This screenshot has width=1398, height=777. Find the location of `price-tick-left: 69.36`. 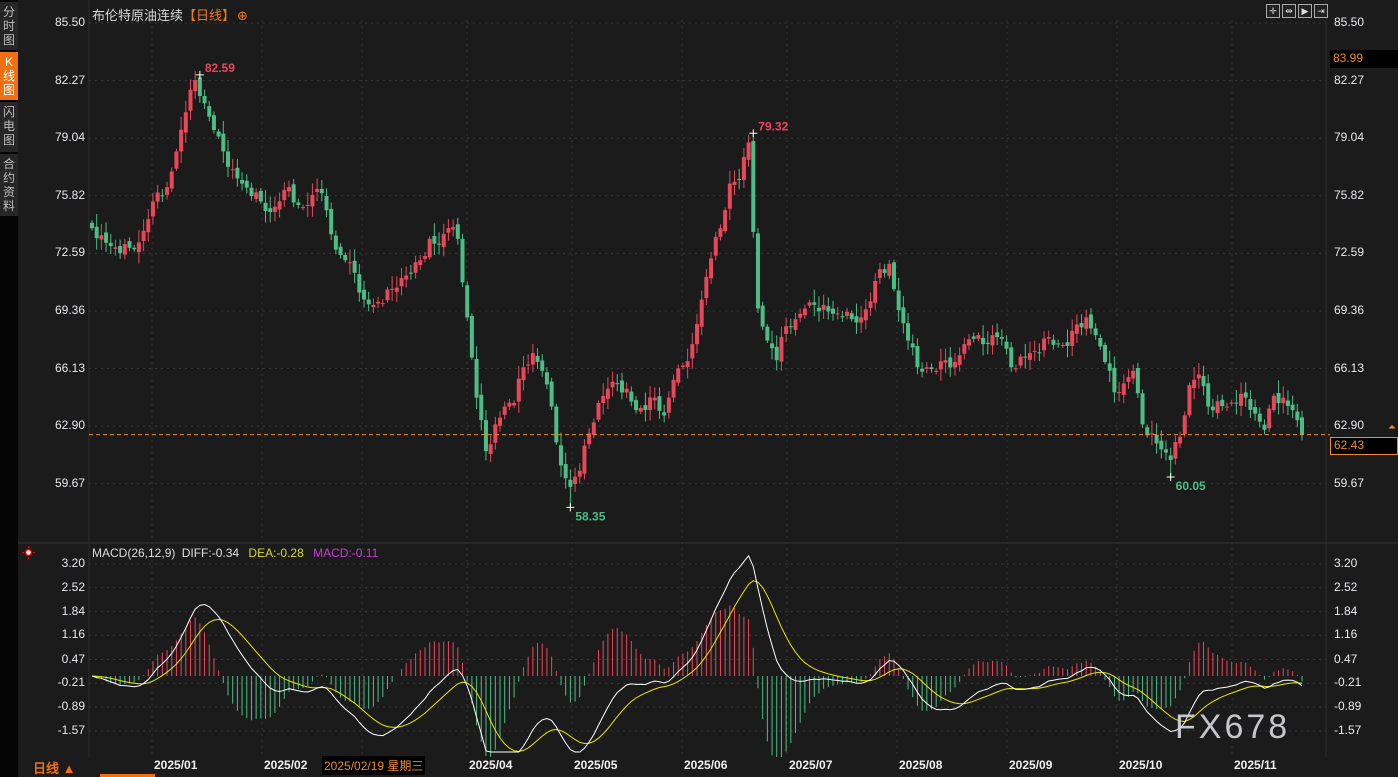

price-tick-left: 69.36 is located at coordinates (69, 309).